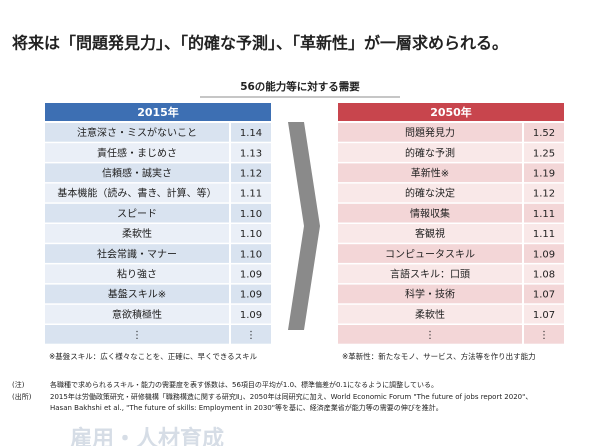  I want to click on row-value: 1.25, so click(544, 153).